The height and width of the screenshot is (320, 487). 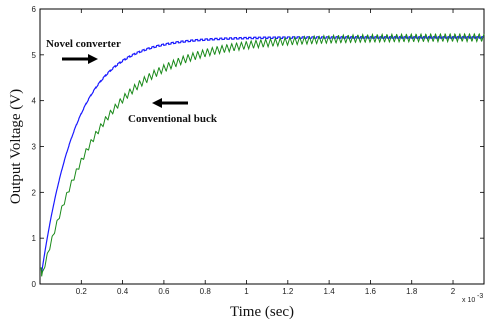 I want to click on x-tick-label: 0.6, so click(x=164, y=291).